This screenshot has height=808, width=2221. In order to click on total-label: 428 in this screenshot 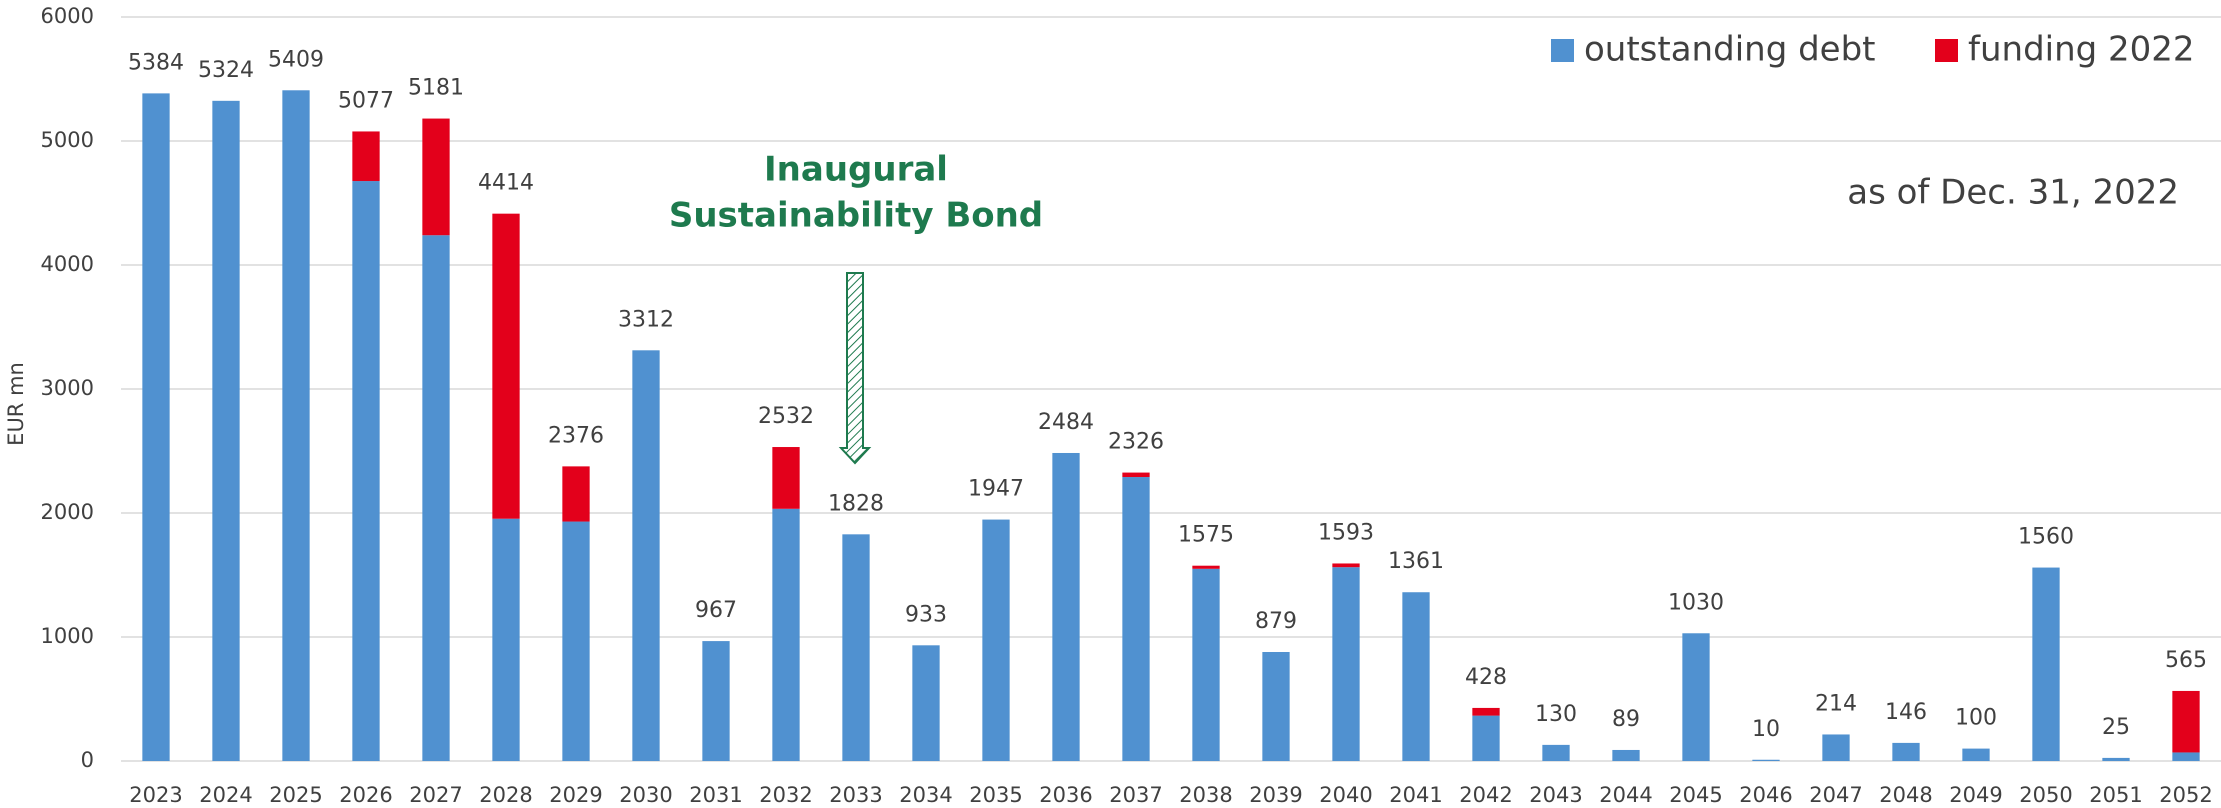, I will do `click(1486, 677)`.